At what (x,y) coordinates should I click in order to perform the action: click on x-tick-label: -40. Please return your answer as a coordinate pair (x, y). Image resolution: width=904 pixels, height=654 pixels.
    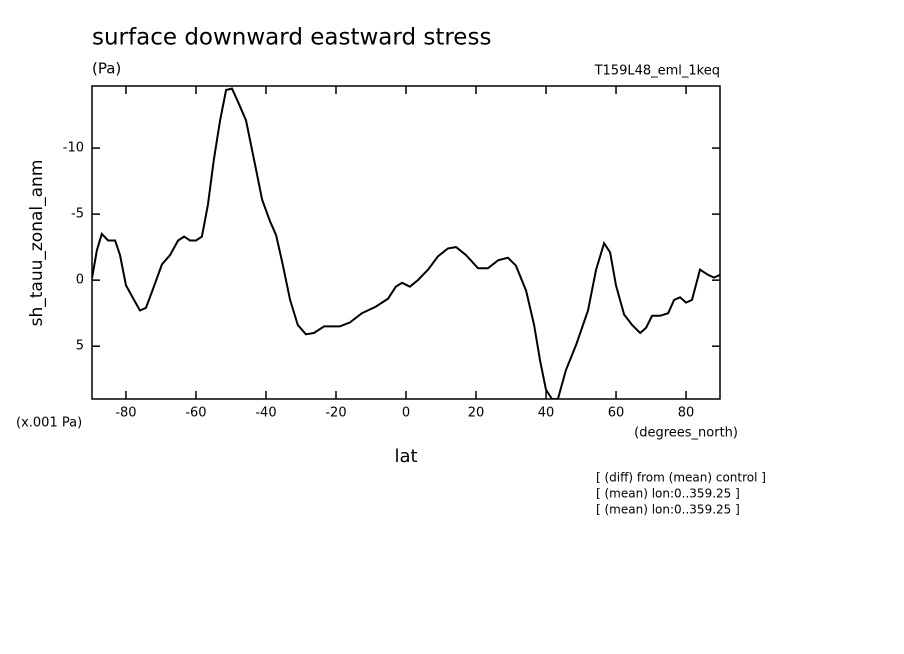
    Looking at the image, I should click on (265, 413).